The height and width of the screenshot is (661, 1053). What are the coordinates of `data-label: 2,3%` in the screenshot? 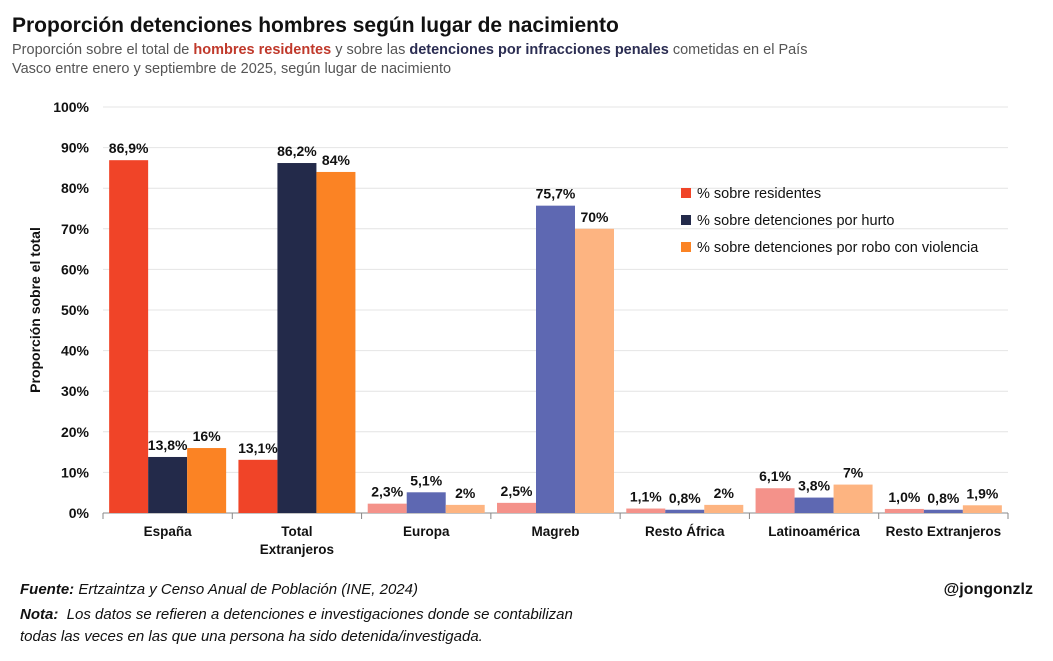 It's located at (387, 492).